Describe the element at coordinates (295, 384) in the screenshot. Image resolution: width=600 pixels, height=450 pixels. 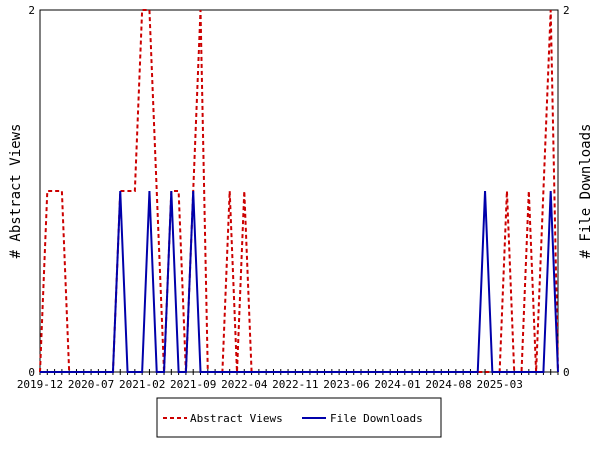
I see `x-tick-label: 2022-11` at that location.